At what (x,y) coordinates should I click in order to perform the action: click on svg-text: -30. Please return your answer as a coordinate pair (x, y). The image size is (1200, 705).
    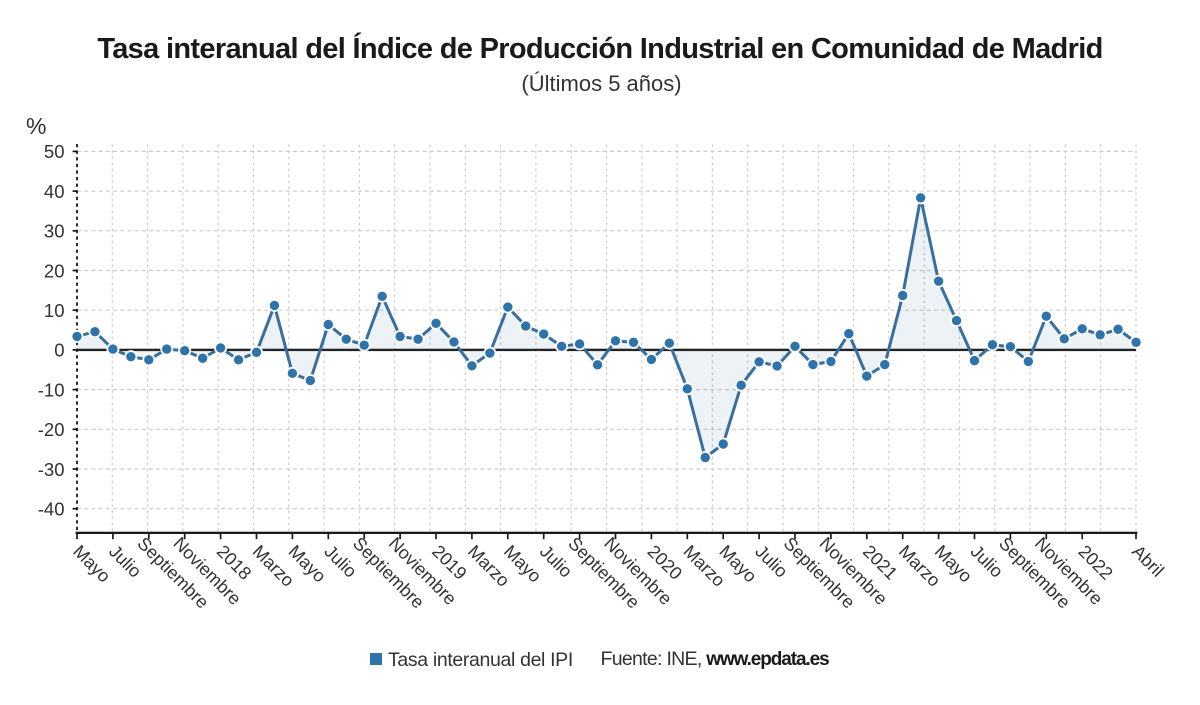
    Looking at the image, I should click on (51, 469).